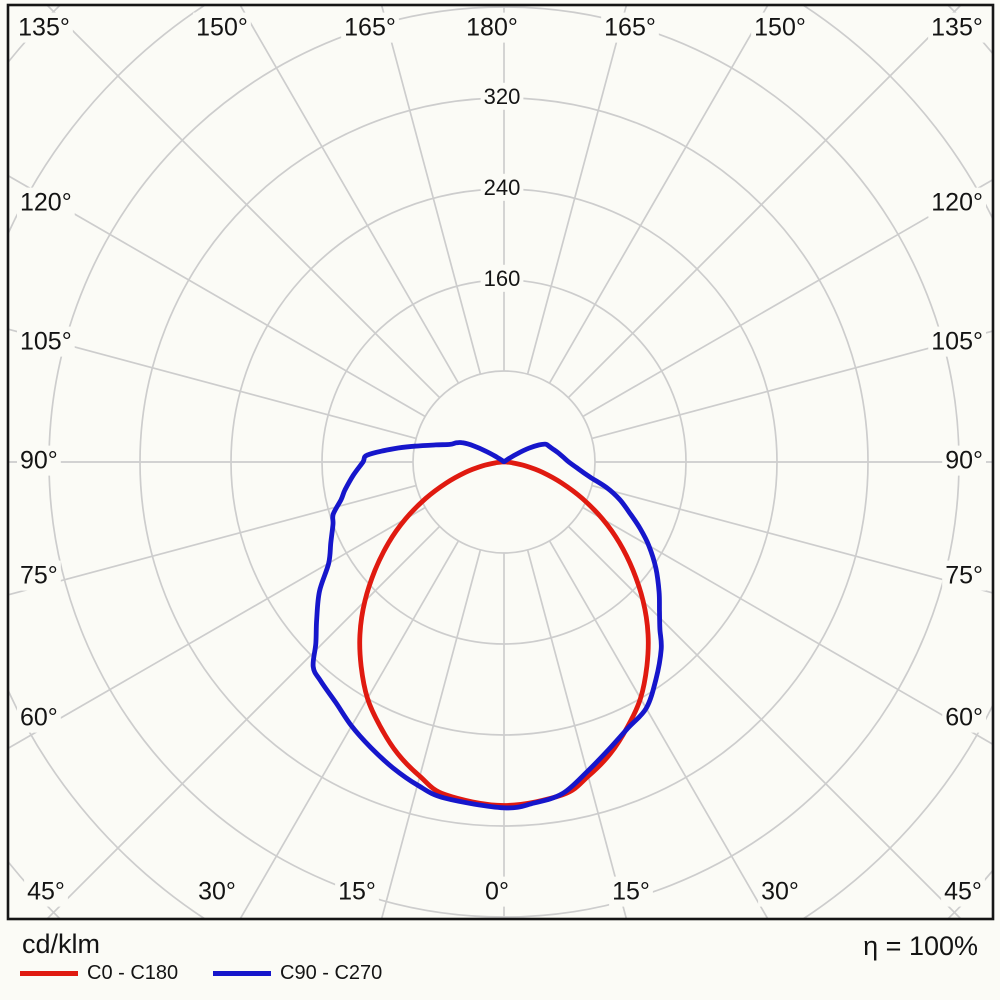 The width and height of the screenshot is (1000, 1000). I want to click on angle-label-left: 60°, so click(39, 718).